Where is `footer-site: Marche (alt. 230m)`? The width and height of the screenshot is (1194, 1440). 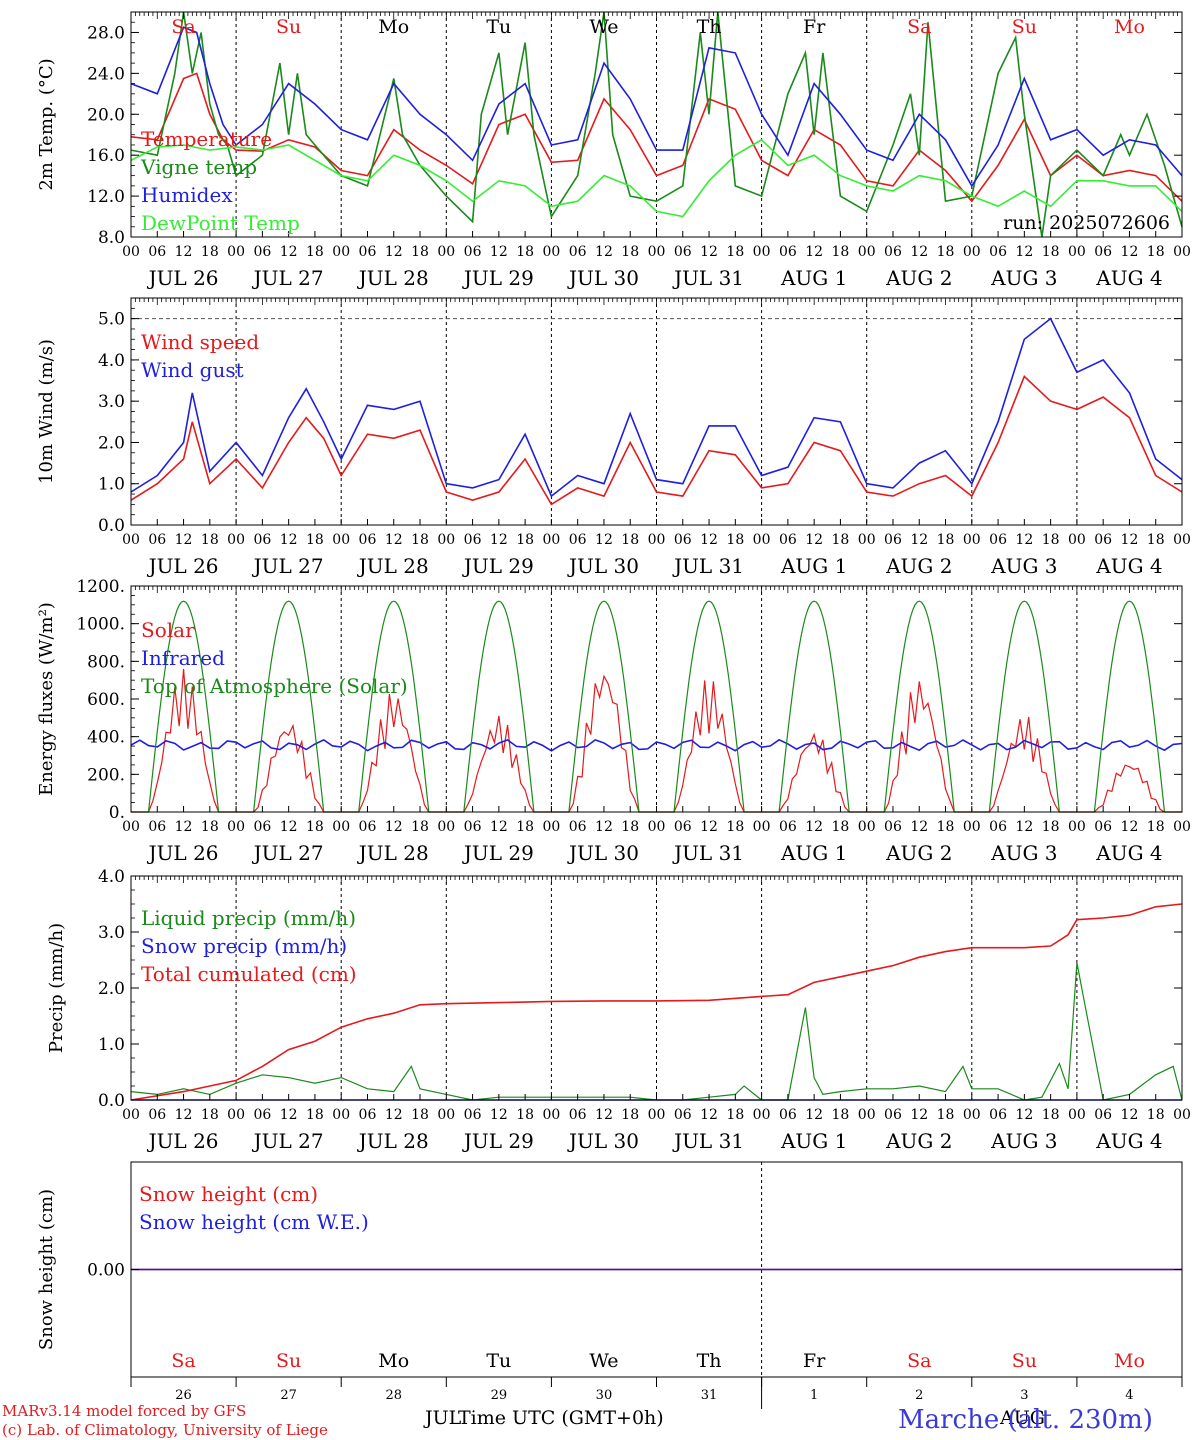
footer-site: Marche (alt. 230m) is located at coordinates (1025, 1420).